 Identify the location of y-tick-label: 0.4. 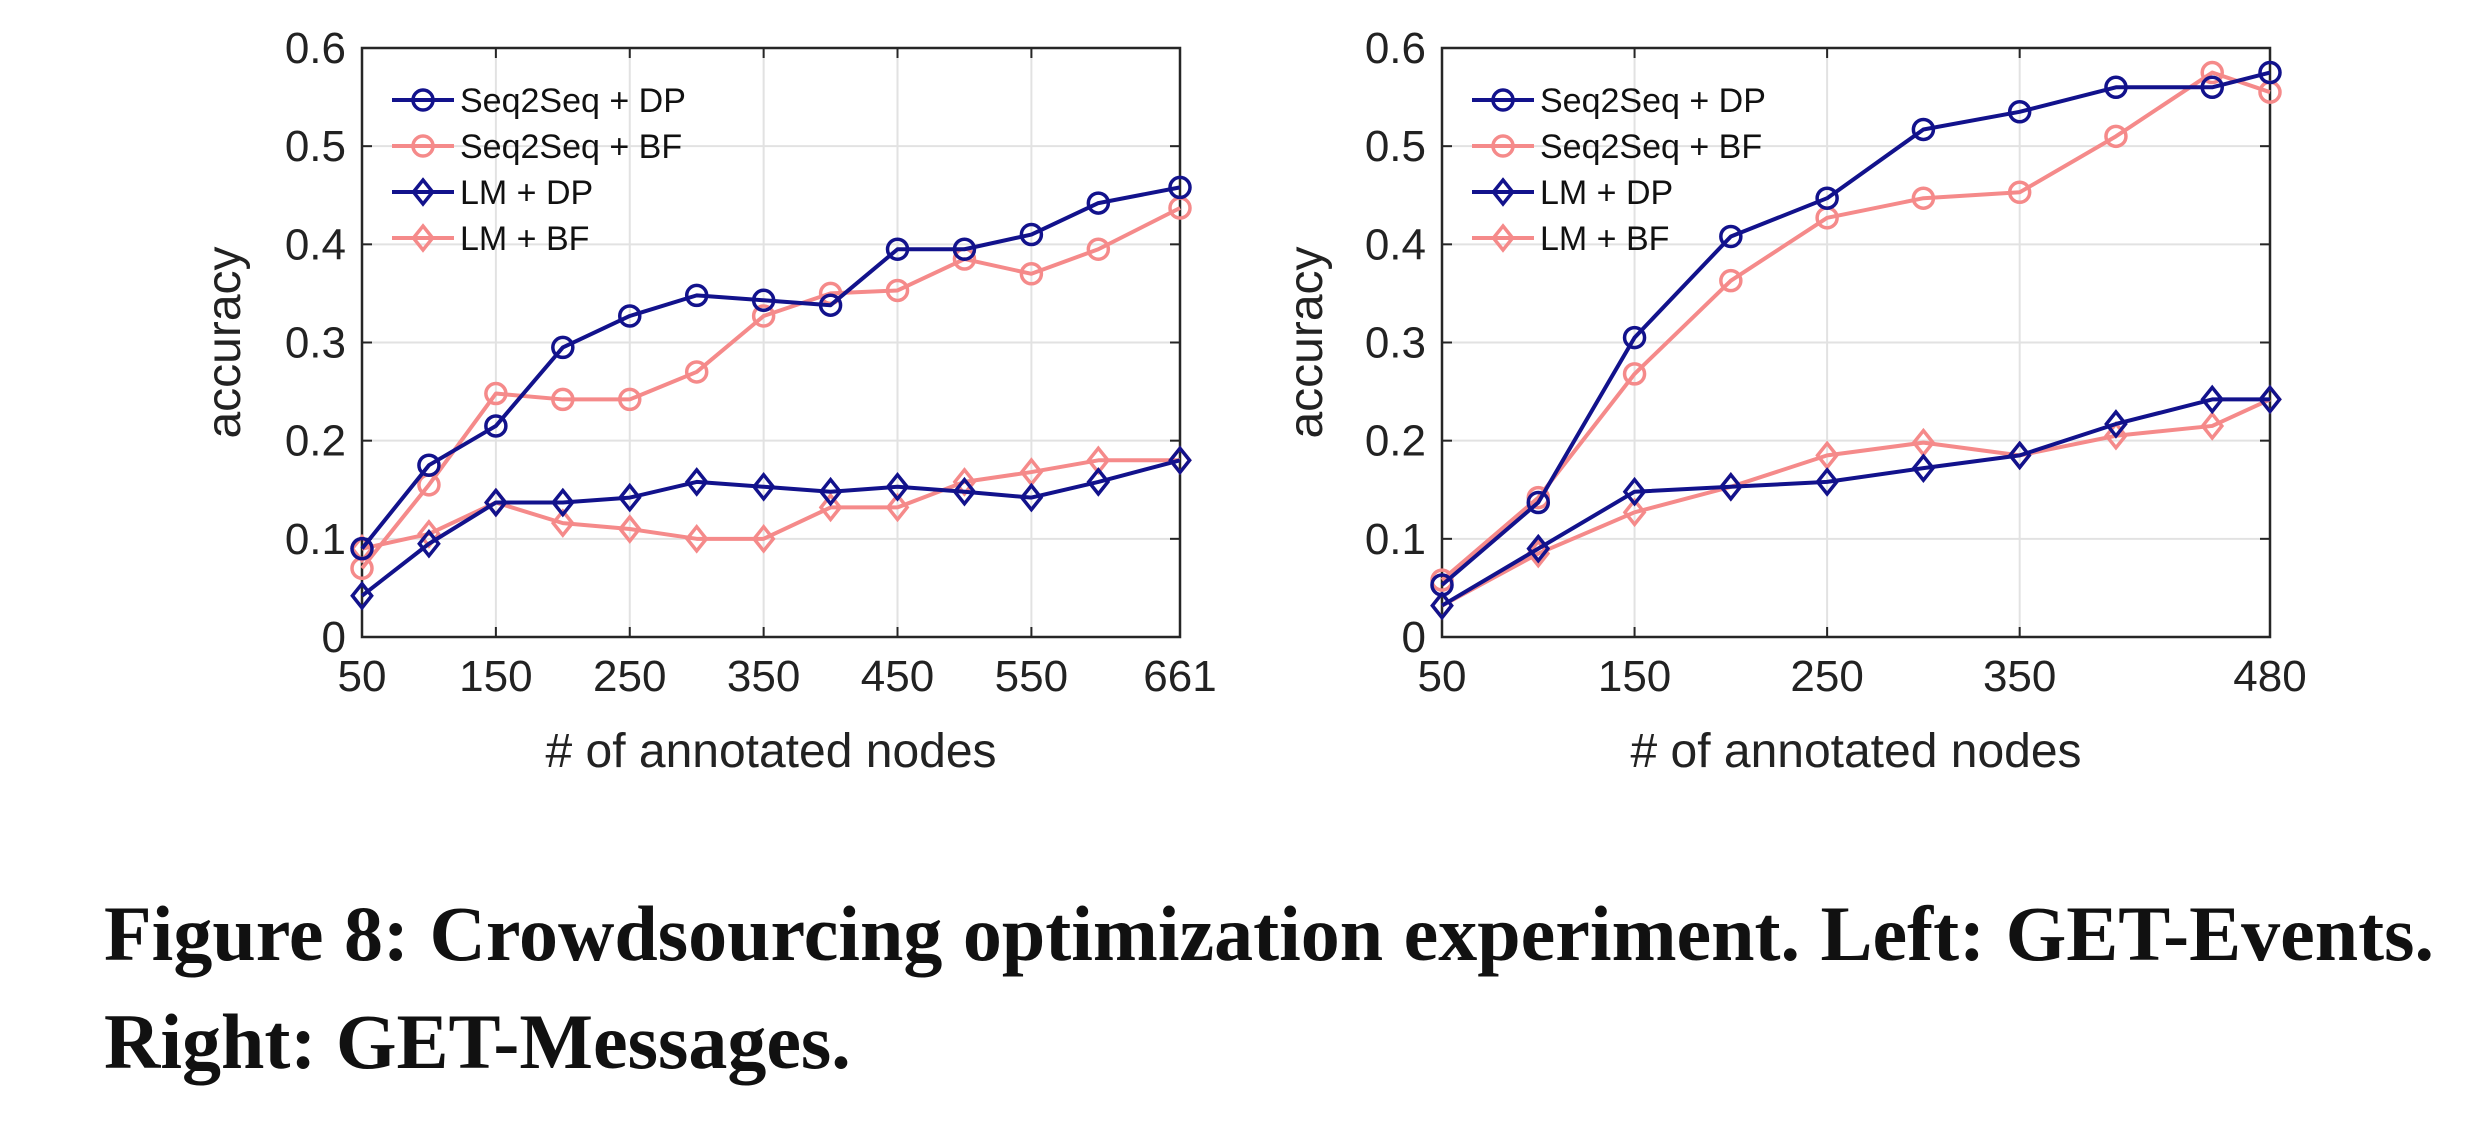
(315, 244).